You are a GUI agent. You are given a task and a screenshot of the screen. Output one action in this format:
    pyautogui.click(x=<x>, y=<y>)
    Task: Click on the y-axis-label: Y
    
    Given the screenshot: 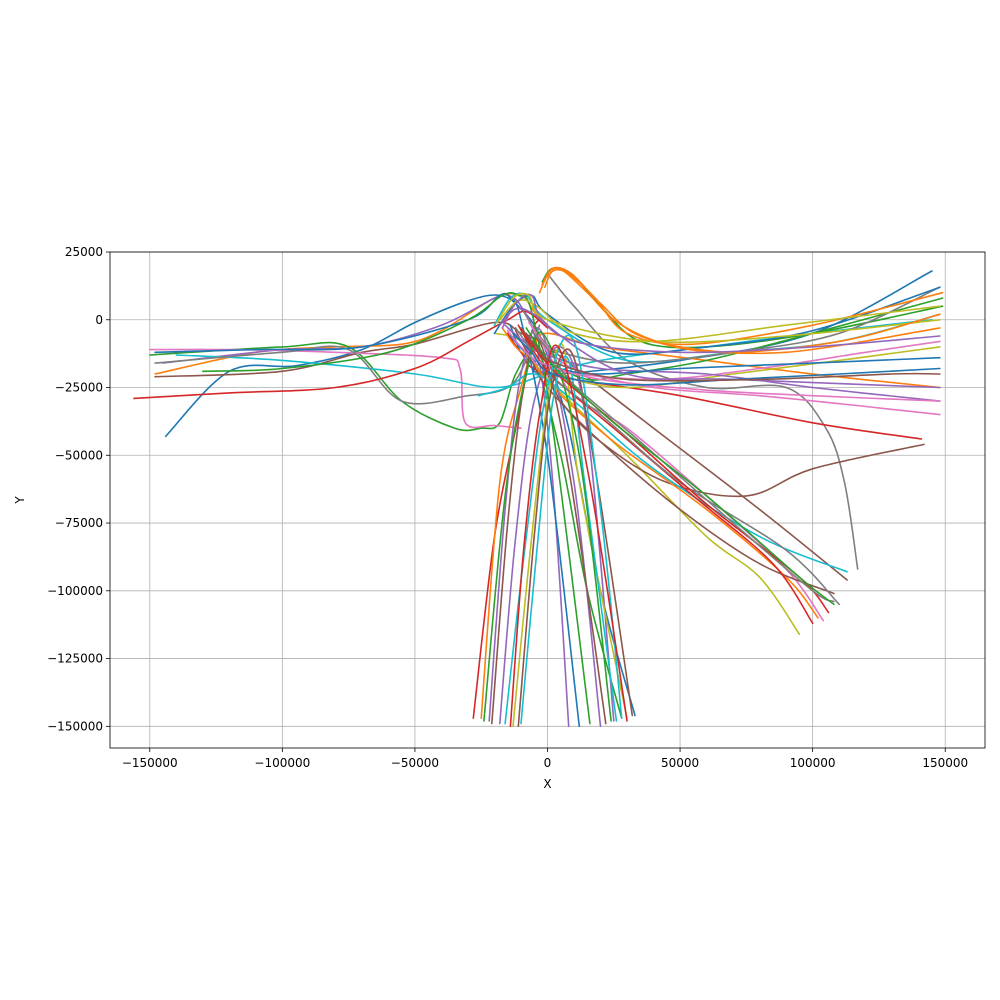 What is the action you would take?
    pyautogui.click(x=20, y=500)
    